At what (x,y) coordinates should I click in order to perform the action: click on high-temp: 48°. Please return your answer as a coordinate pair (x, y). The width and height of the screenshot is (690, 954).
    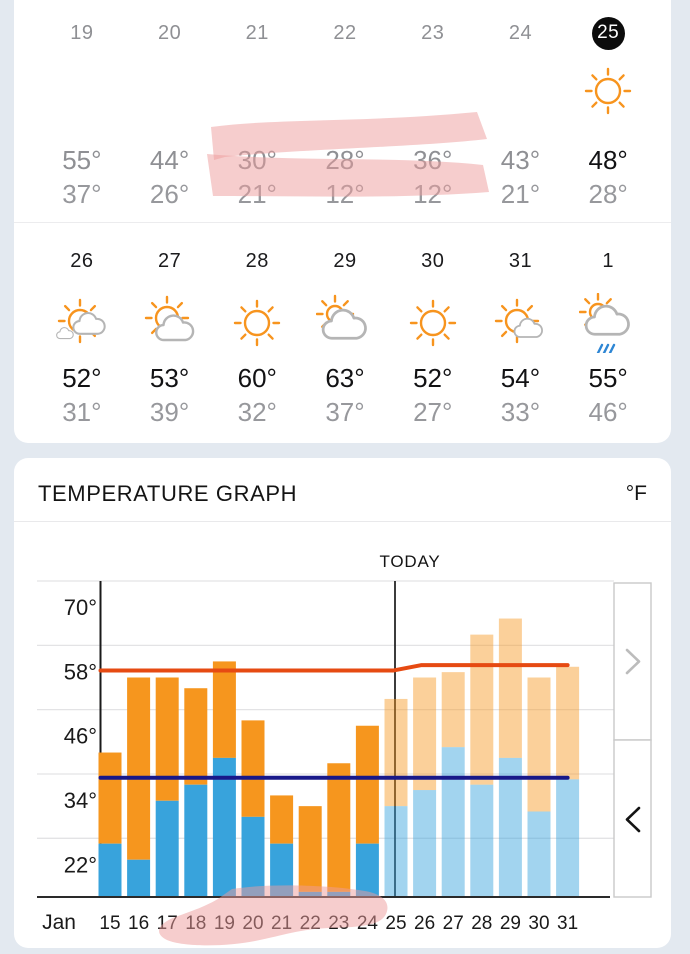
    Looking at the image, I should click on (608, 160).